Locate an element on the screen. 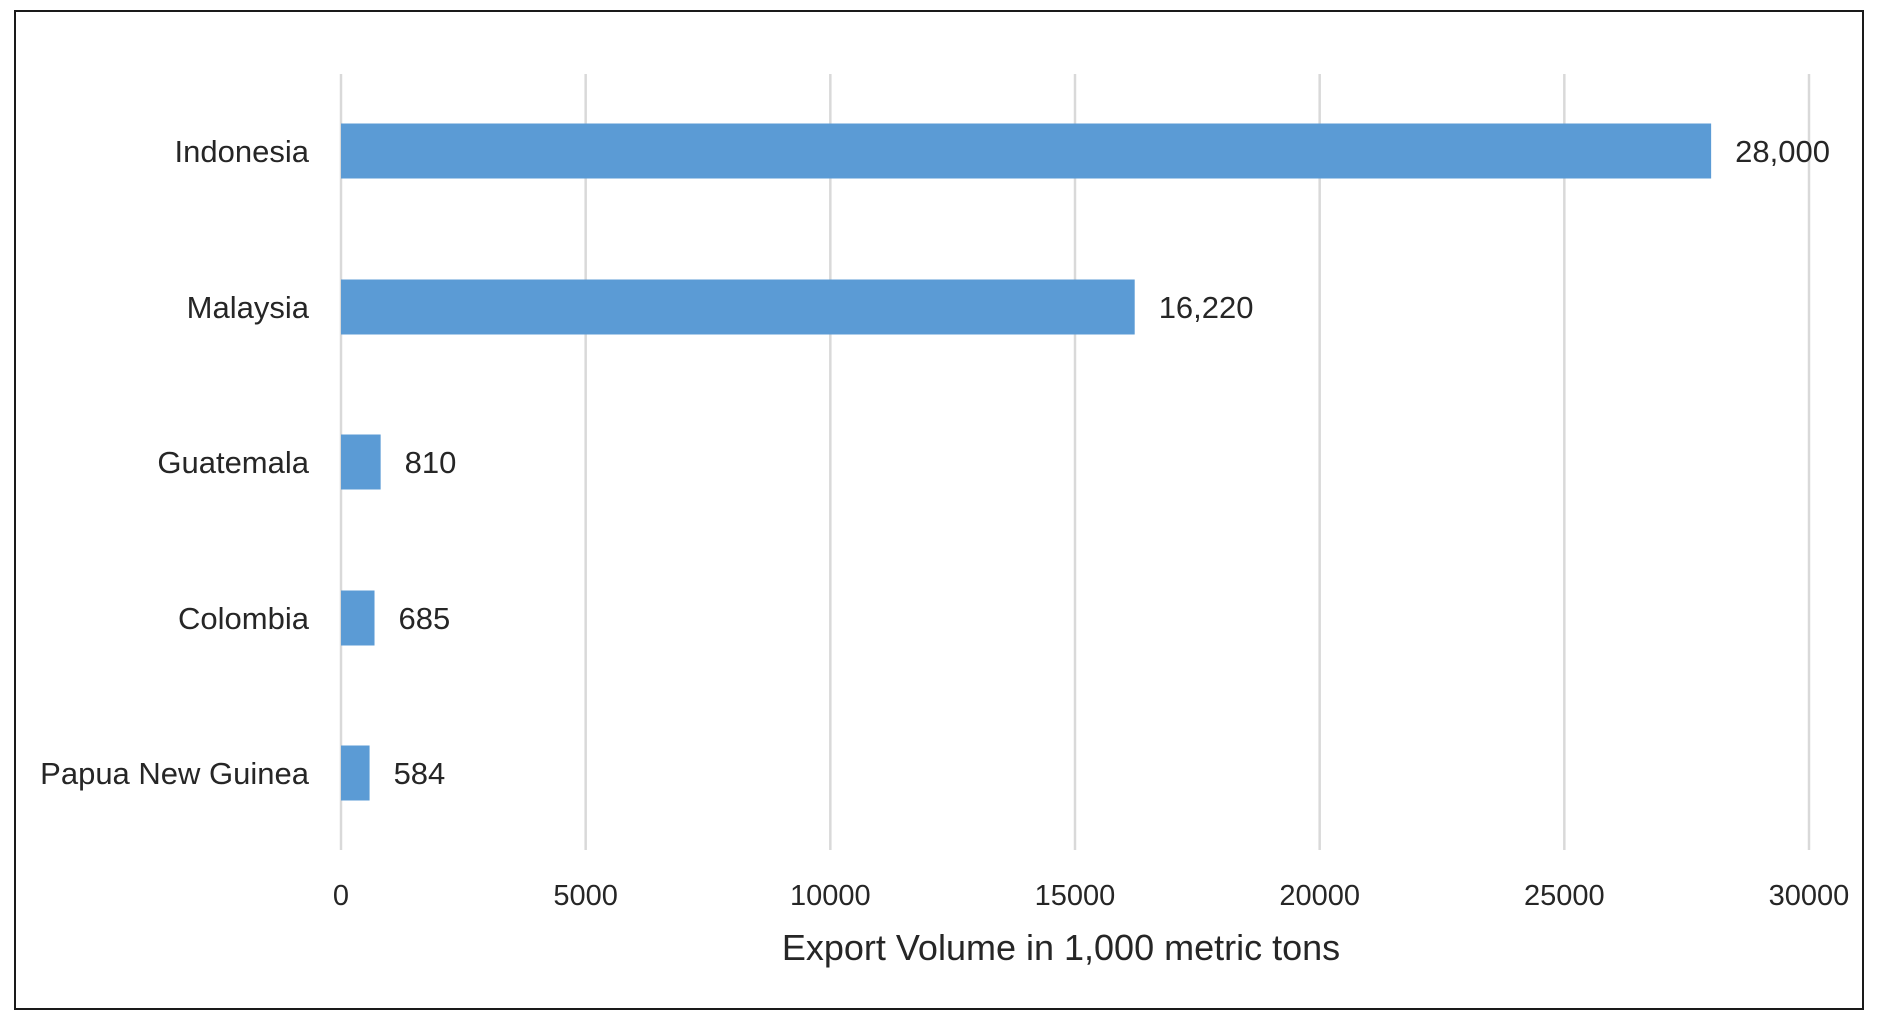 The image size is (1878, 1010). x-tick-label: 0 is located at coordinates (341, 896).